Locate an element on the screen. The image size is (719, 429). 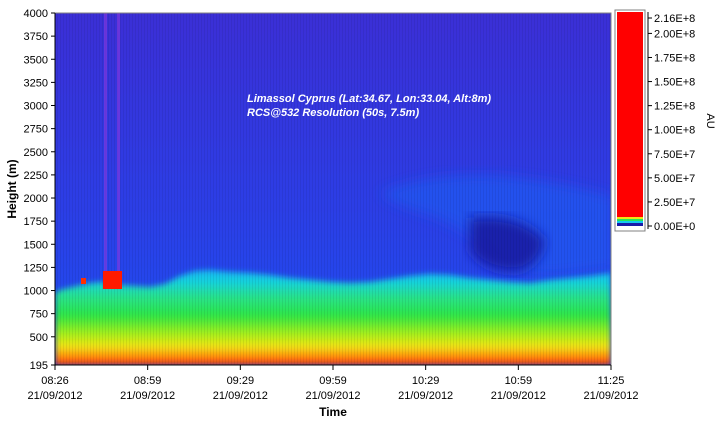
y-tick-label: 750 is located at coordinates (39, 315).